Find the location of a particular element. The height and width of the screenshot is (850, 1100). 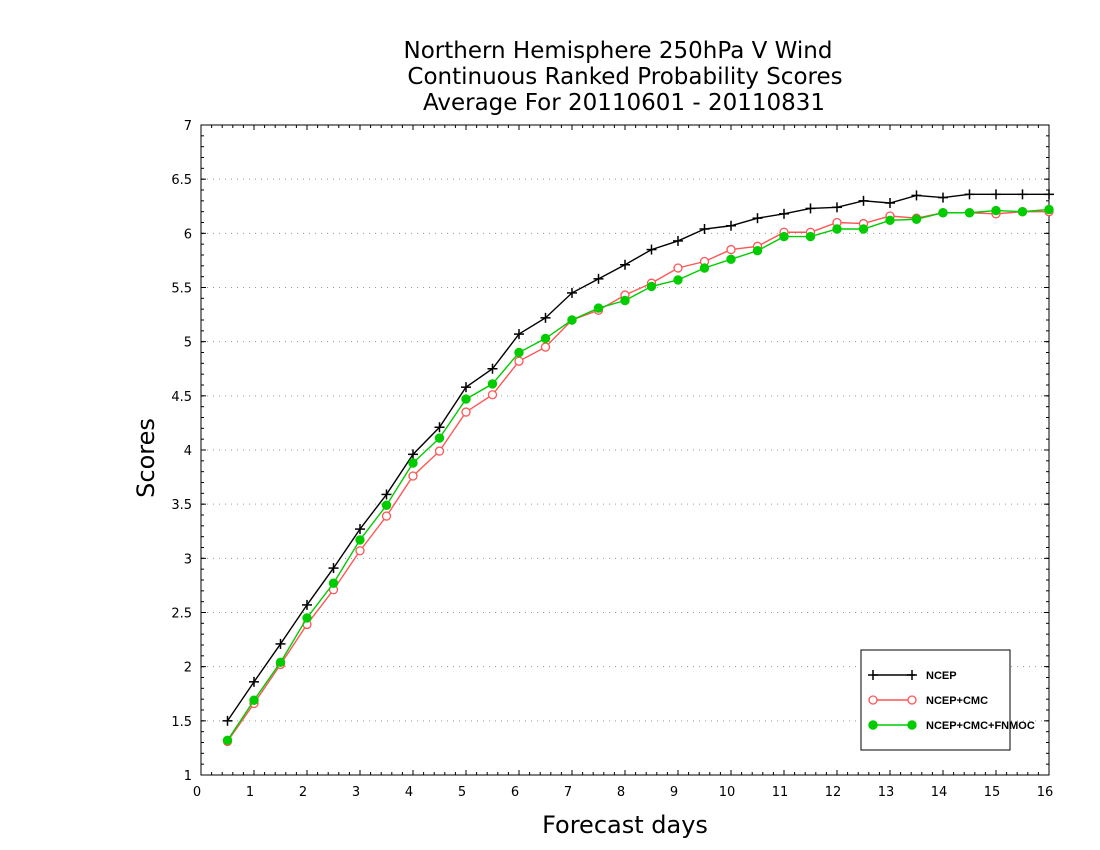

y-tick-label: 6.5 is located at coordinates (181, 180).